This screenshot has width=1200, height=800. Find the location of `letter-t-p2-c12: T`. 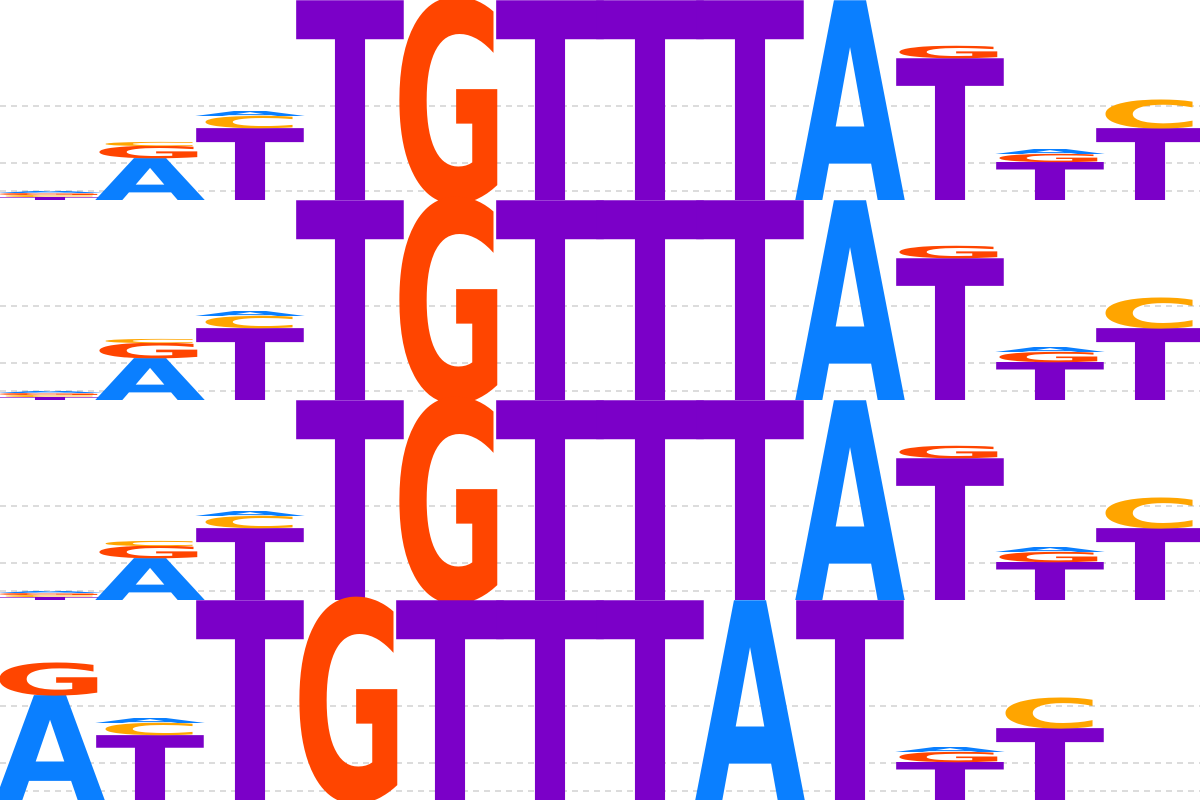

letter-t-p2-c12: T is located at coordinates (1147, 367).